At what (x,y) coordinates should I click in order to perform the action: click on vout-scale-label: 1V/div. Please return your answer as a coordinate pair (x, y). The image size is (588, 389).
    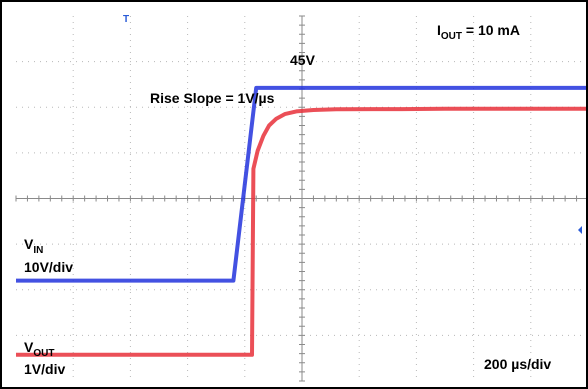
    Looking at the image, I should click on (44, 369).